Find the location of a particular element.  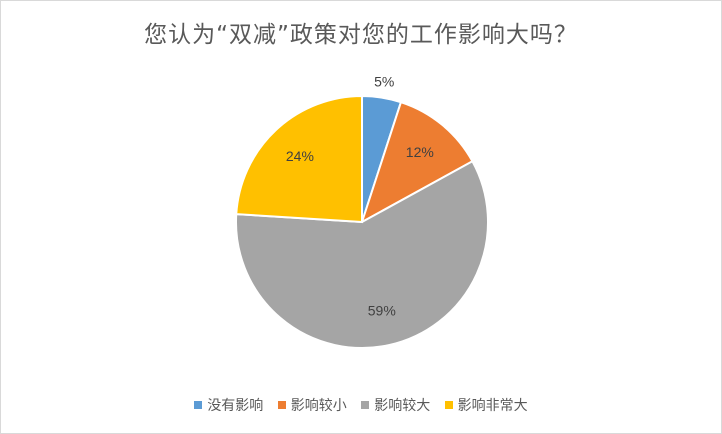

legend-item-no-impact: 没有影响 is located at coordinates (228, 405).